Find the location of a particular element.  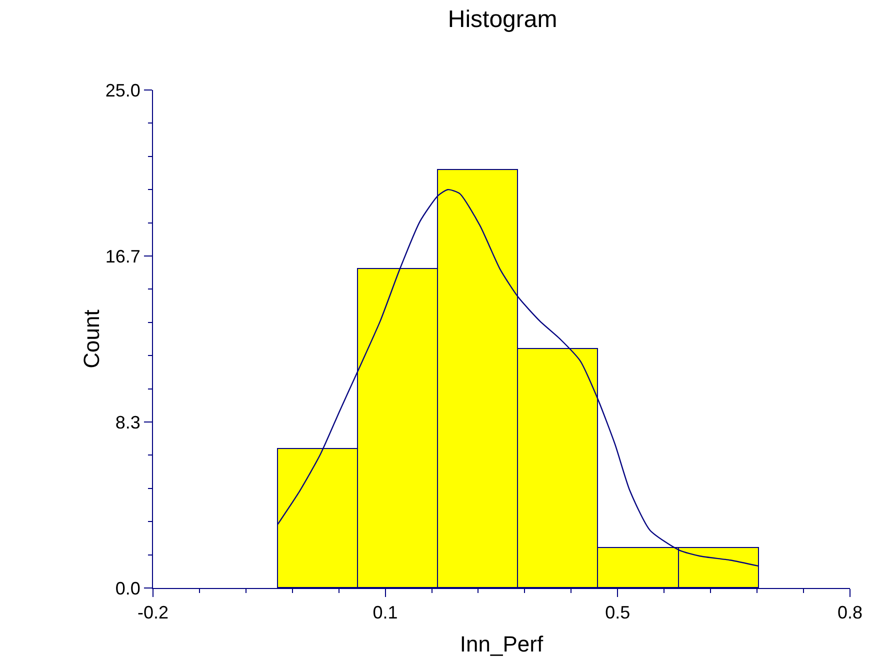

x-axis-title: Inn_Perf is located at coordinates (502, 644).